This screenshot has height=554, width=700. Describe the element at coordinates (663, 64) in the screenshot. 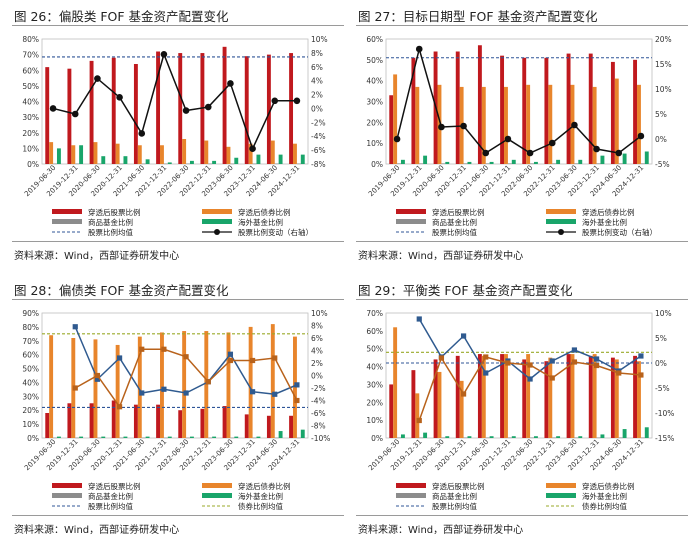

I see `y-tick-label-right: 15%` at that location.